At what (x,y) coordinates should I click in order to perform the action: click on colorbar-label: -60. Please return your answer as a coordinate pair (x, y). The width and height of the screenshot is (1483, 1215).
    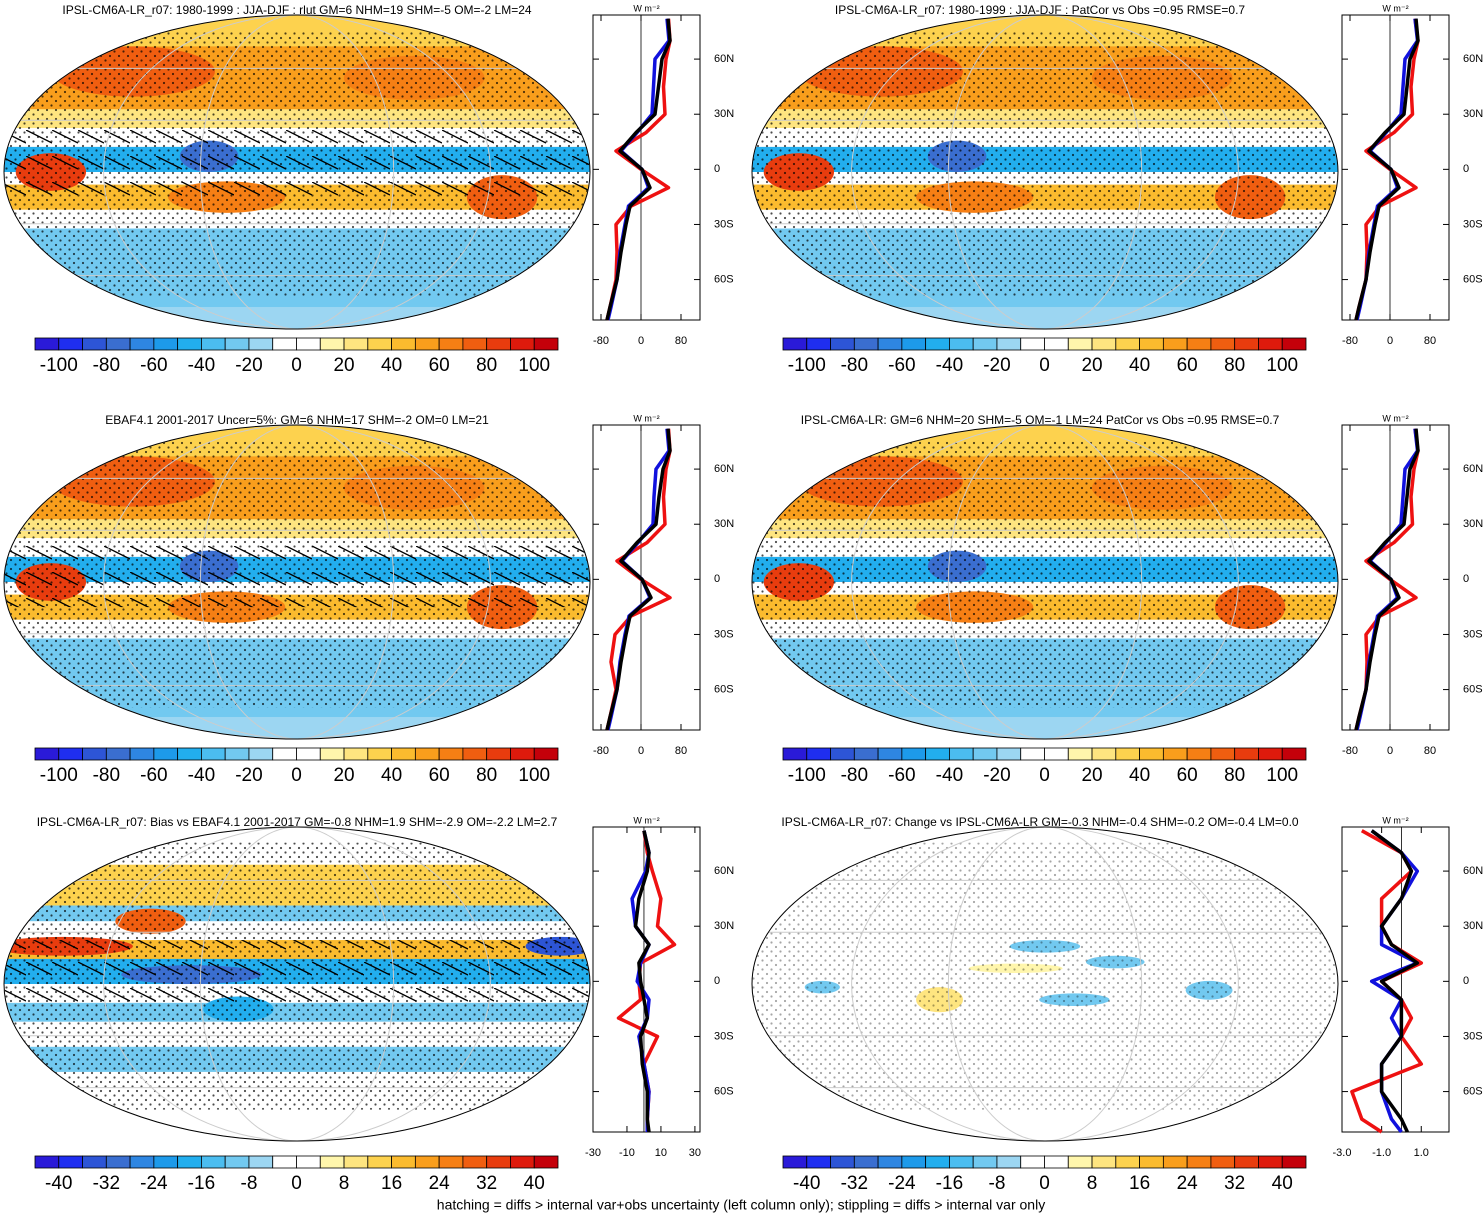
    Looking at the image, I should click on (901, 775).